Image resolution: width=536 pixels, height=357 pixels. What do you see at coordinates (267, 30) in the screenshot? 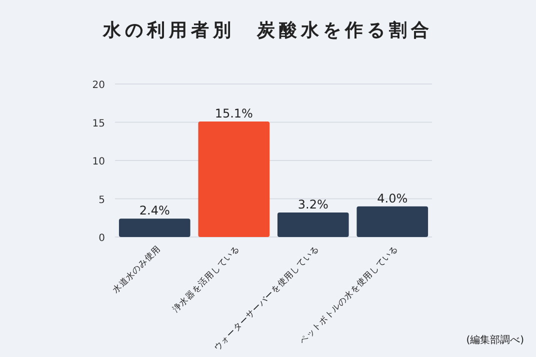
I see `chart-title: 水の利用者別 炭酸水を作る割合` at bounding box center [267, 30].